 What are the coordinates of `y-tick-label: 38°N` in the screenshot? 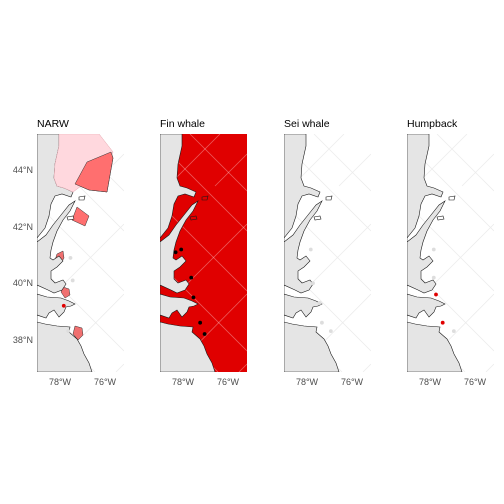 It's located at (23, 340).